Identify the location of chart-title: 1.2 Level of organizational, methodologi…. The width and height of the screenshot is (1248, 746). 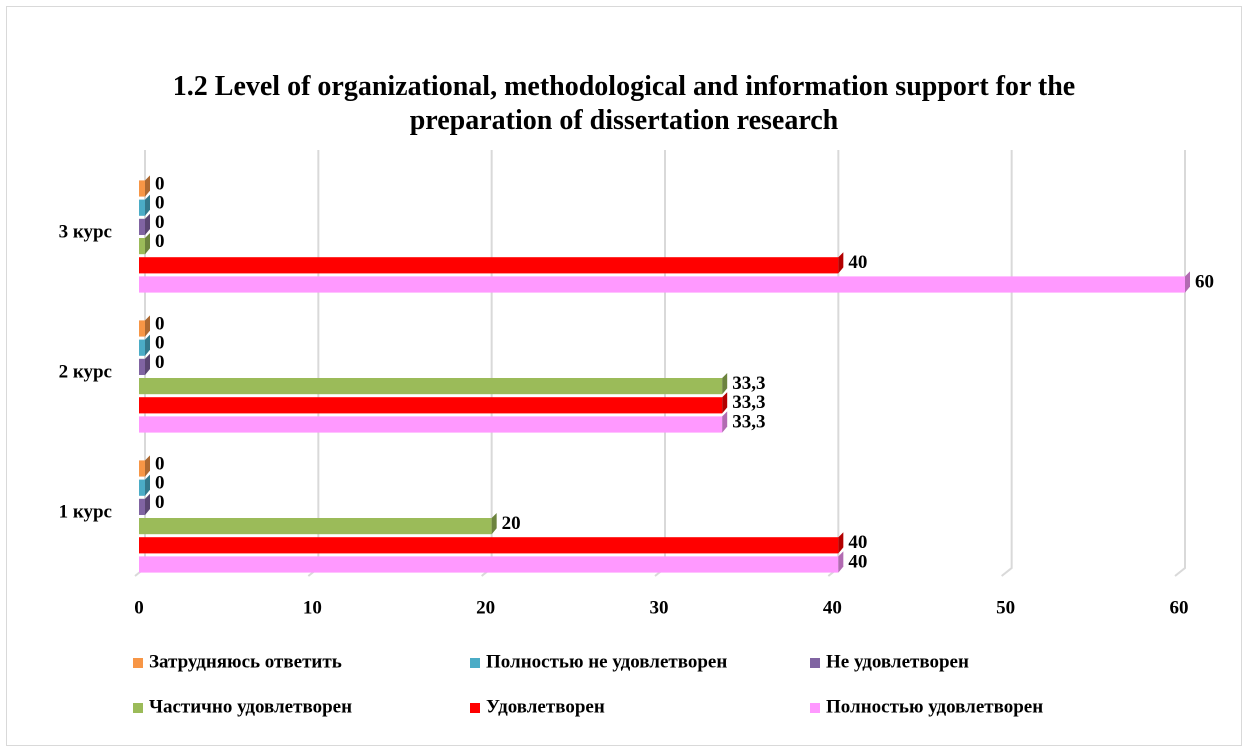
(624, 103).